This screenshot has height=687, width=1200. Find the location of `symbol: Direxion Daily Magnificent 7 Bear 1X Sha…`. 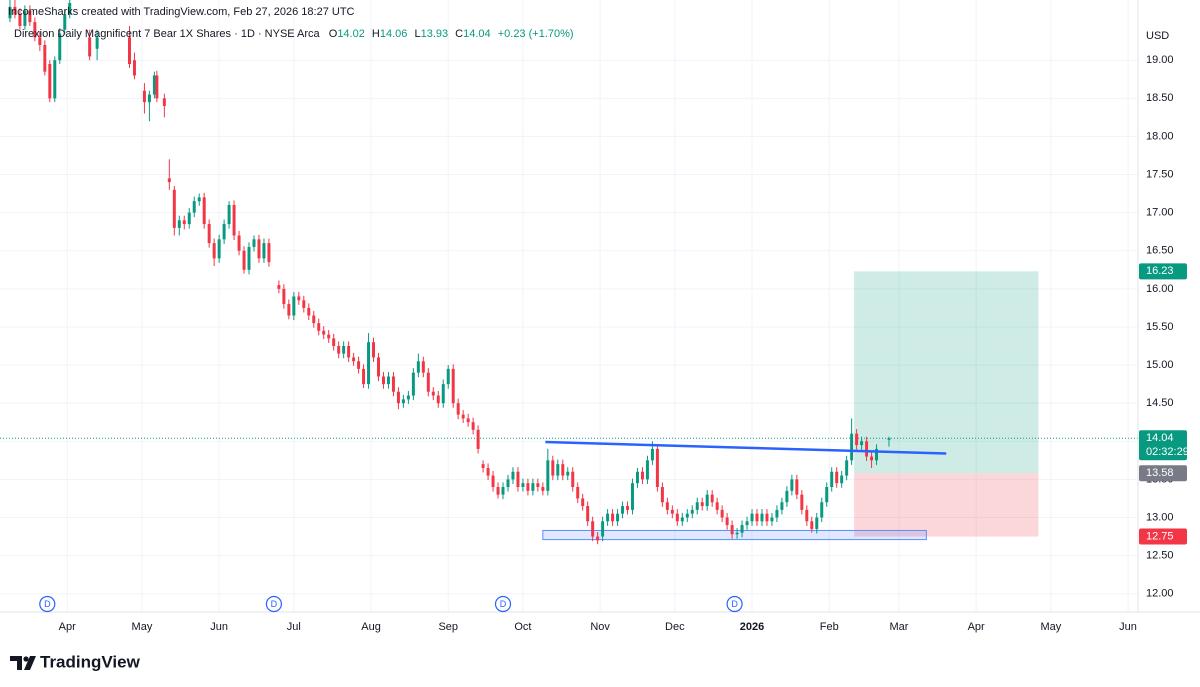

symbol: Direxion Daily Magnificent 7 Bear 1X Sha… is located at coordinates (167, 34).